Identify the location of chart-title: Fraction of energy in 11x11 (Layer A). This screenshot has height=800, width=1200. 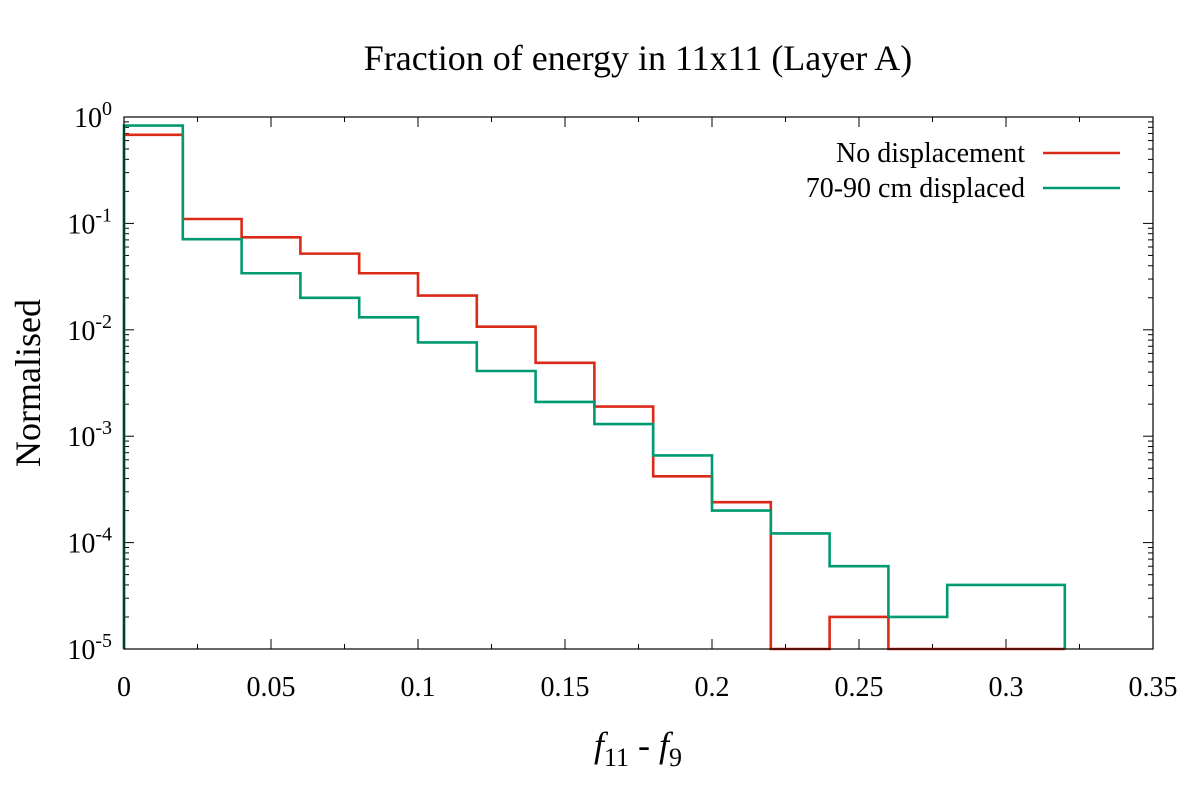
(638, 58).